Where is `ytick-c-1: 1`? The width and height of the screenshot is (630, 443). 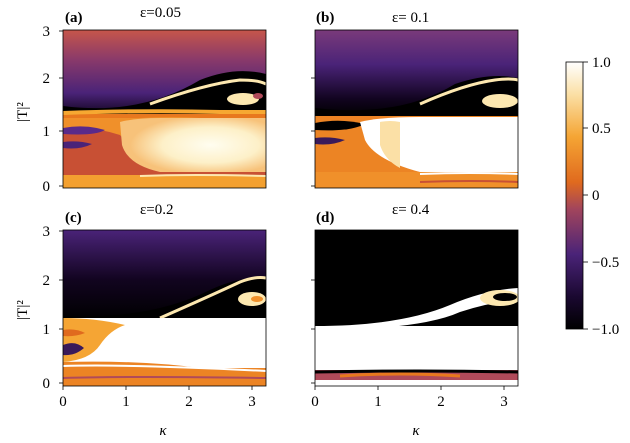
ytick-c-1: 1 is located at coordinates (47, 330).